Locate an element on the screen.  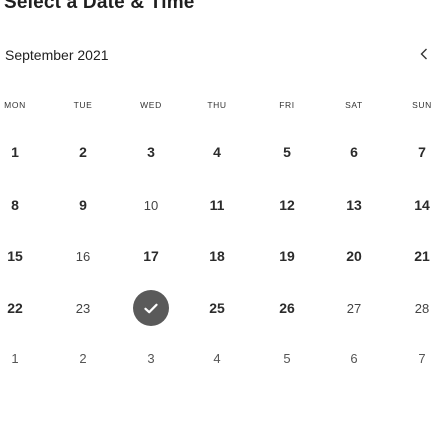
calendar-day: 22 is located at coordinates (17, 308).